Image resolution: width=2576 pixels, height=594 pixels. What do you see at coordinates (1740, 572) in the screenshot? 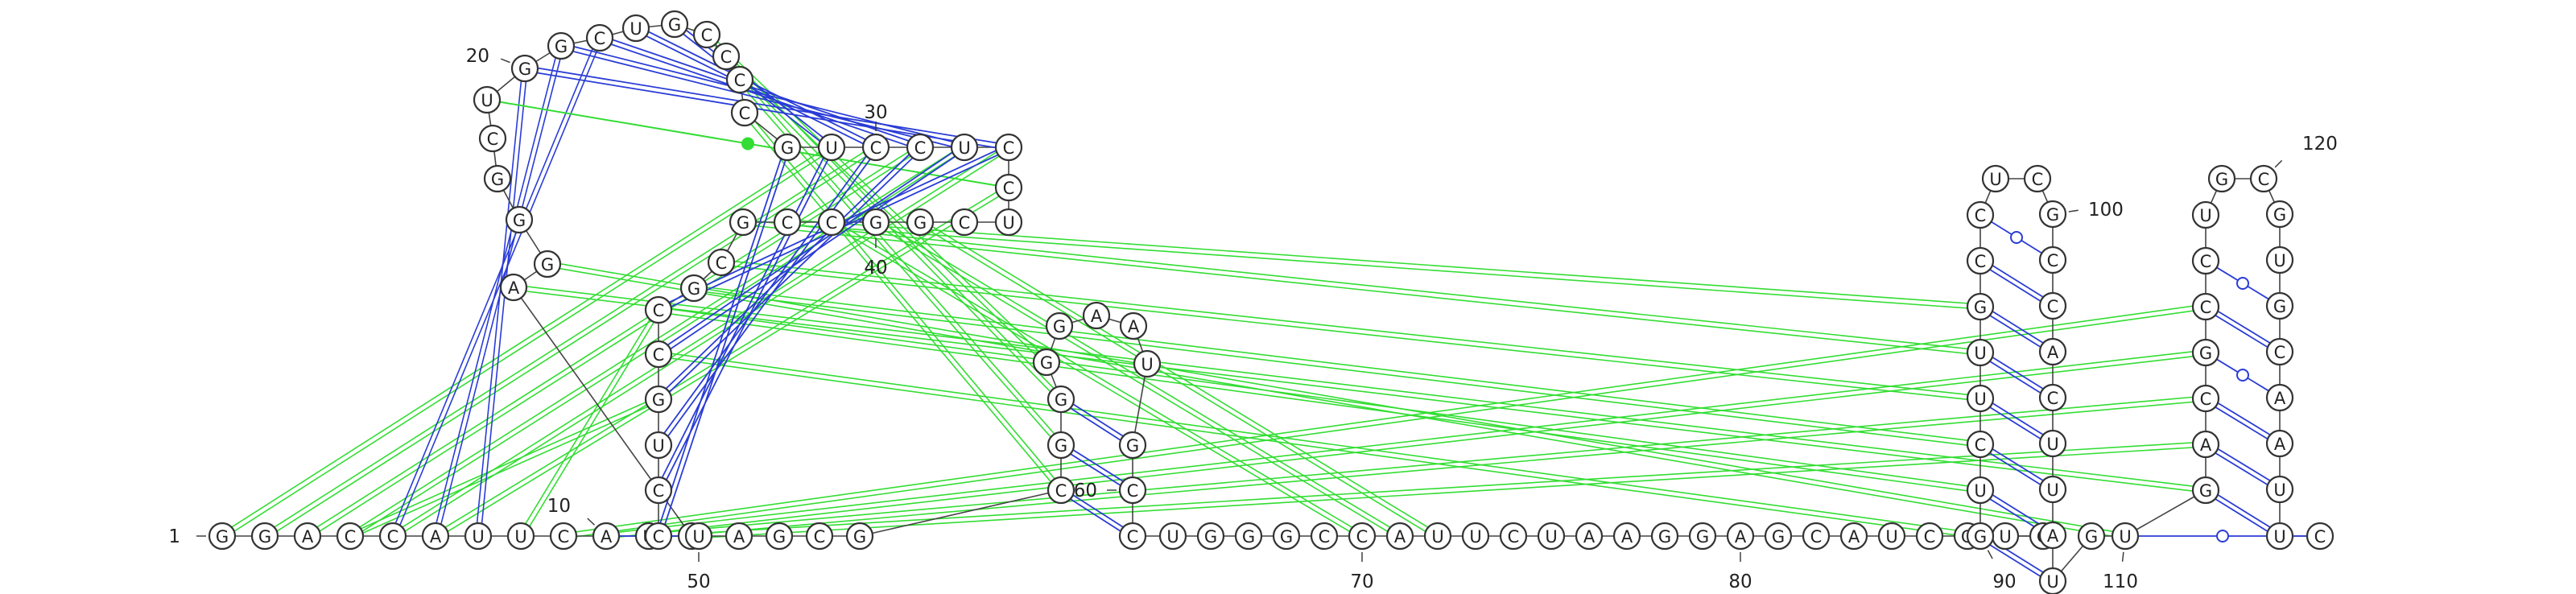
I see `position-number: 80` at bounding box center [1740, 572].